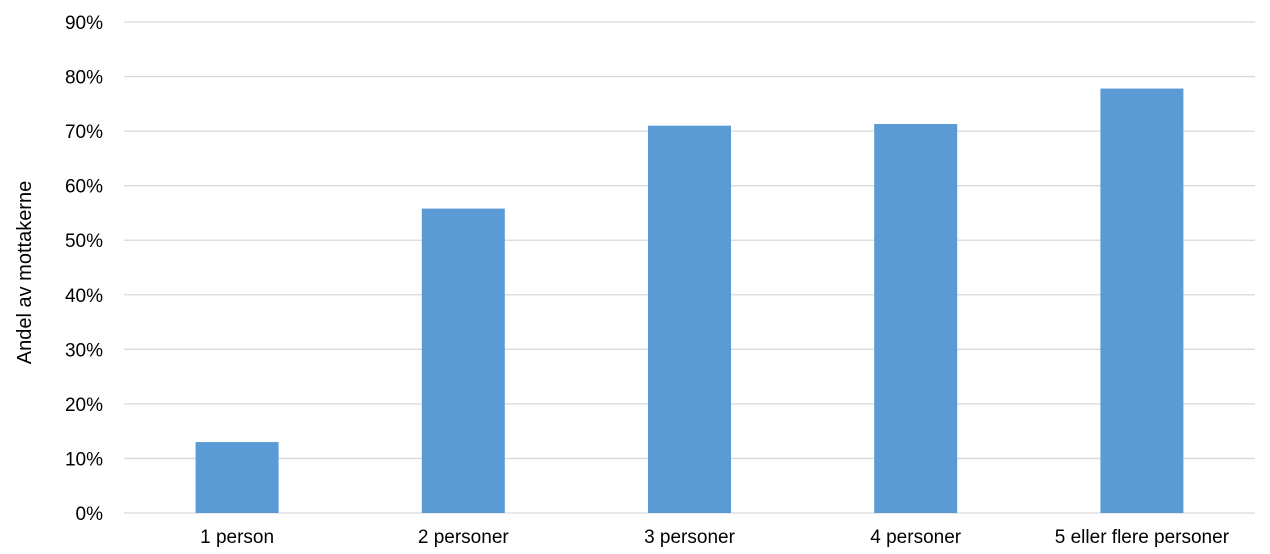  I want to click on y-tick-label: 70%, so click(84, 132).